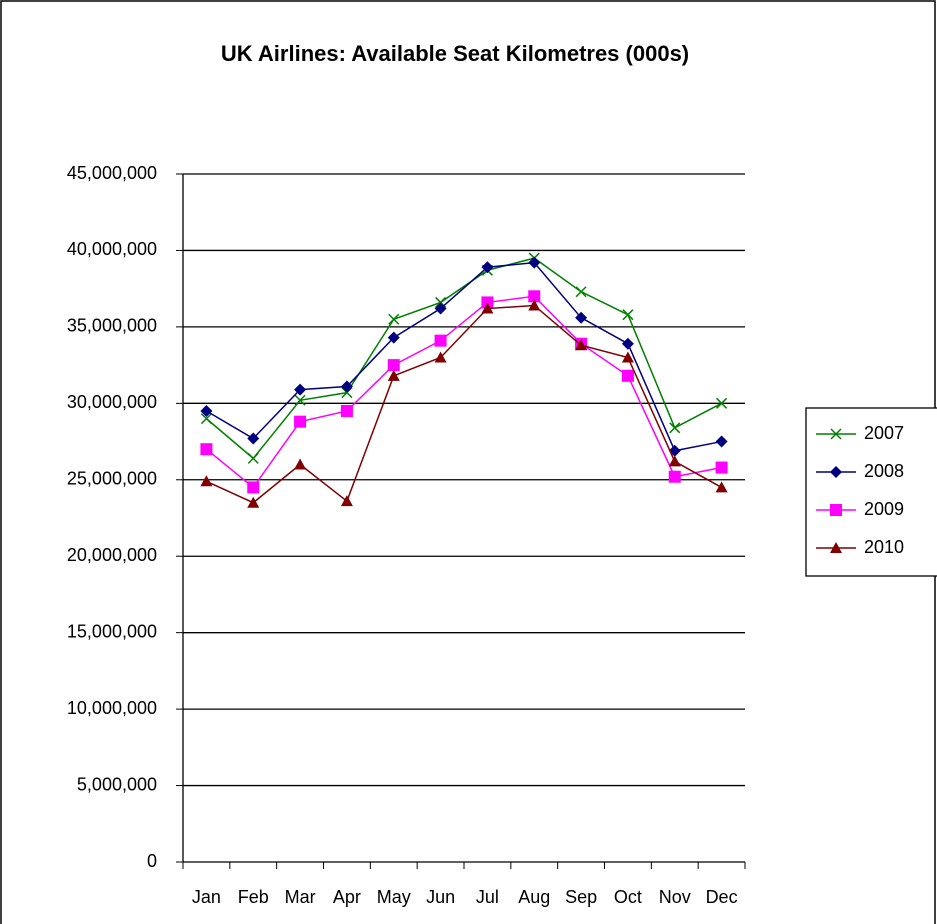 Image resolution: width=937 pixels, height=924 pixels. I want to click on y-tick-label: 20,000,000, so click(112, 555).